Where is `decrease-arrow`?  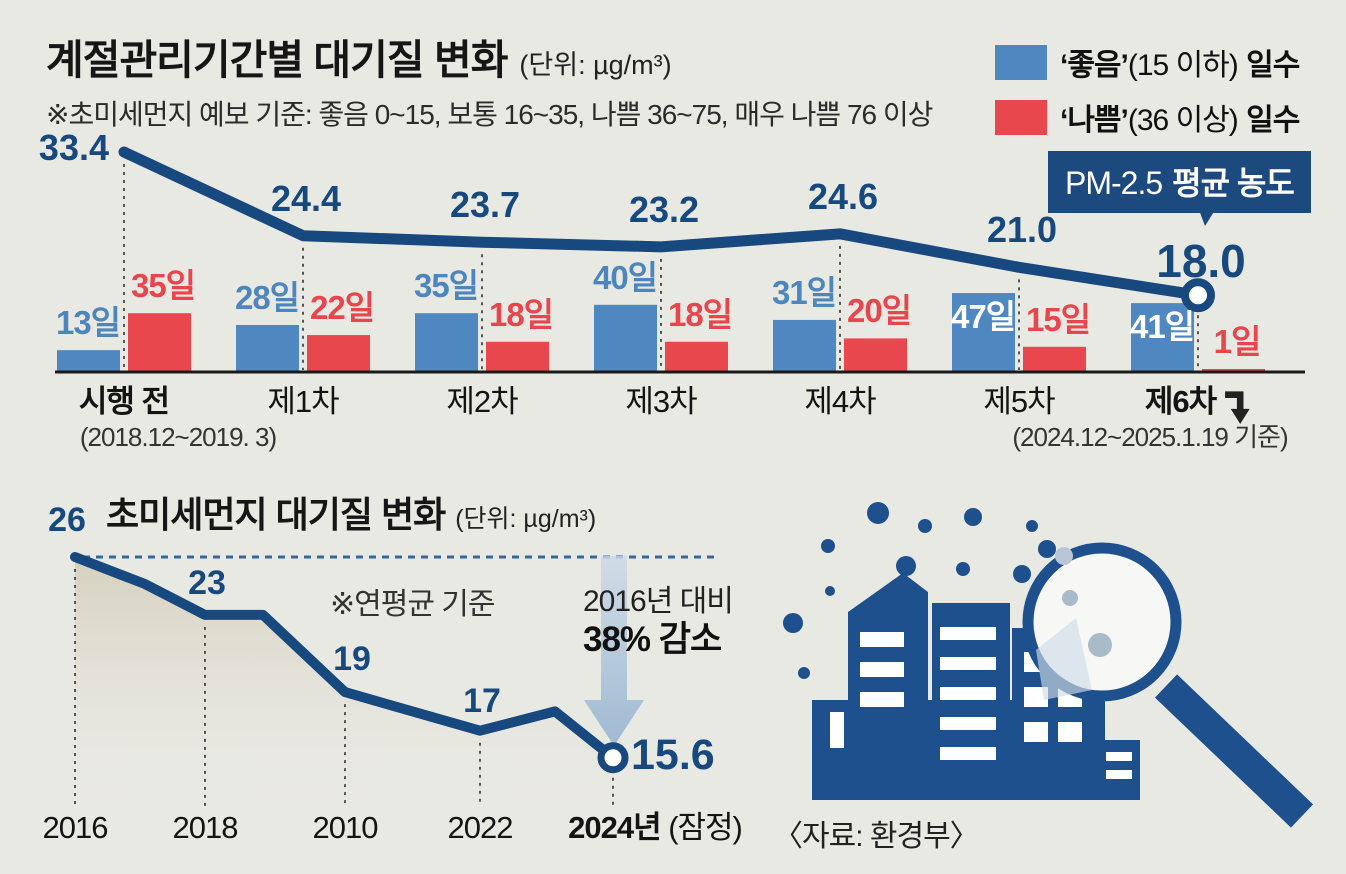
decrease-arrow is located at coordinates (614, 651).